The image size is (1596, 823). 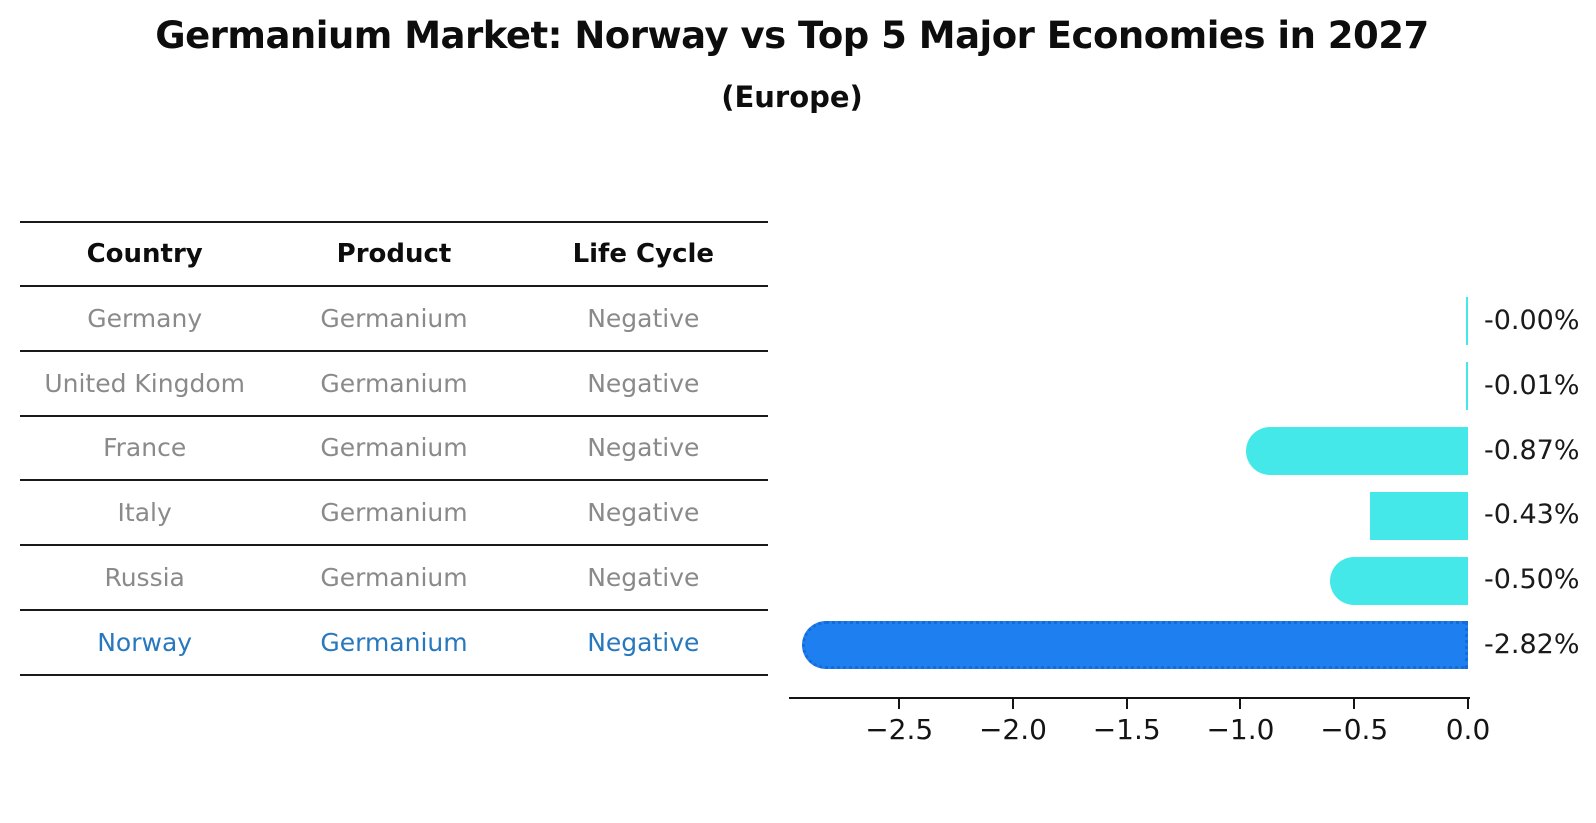 What do you see at coordinates (144, 383) in the screenshot?
I see `cell-country: United Kingdom` at bounding box center [144, 383].